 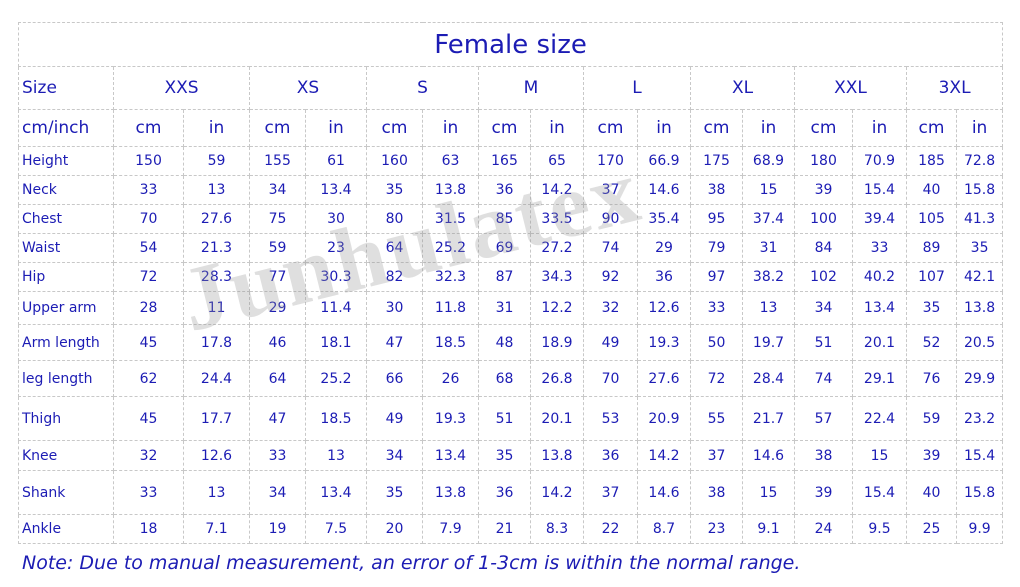 I want to click on measurement: 45, so click(x=148, y=418).